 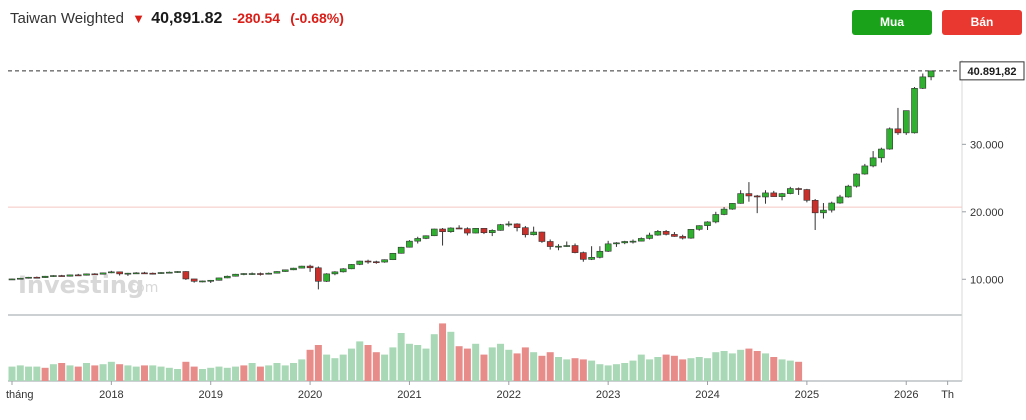 I want to click on x-tick-label: 2021, so click(x=409, y=395).